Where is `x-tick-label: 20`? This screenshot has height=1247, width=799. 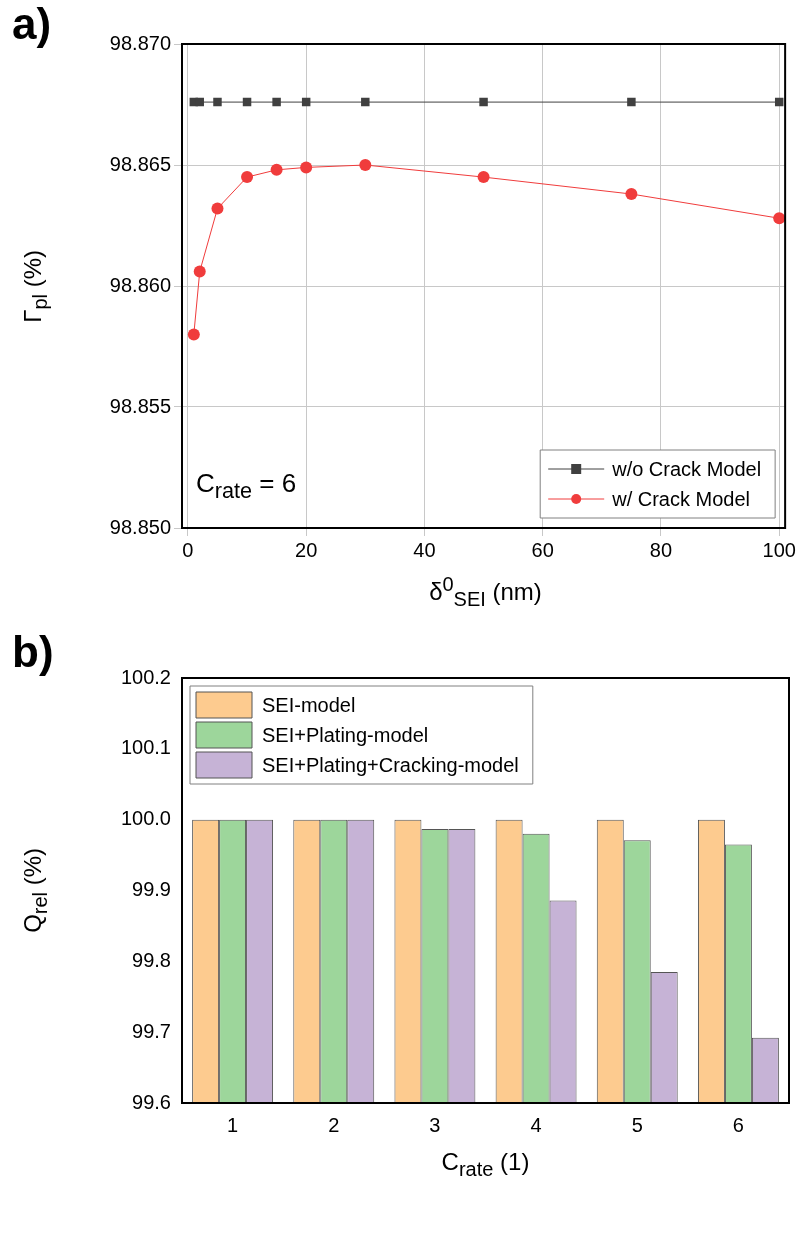
x-tick-label: 20 is located at coordinates (306, 549).